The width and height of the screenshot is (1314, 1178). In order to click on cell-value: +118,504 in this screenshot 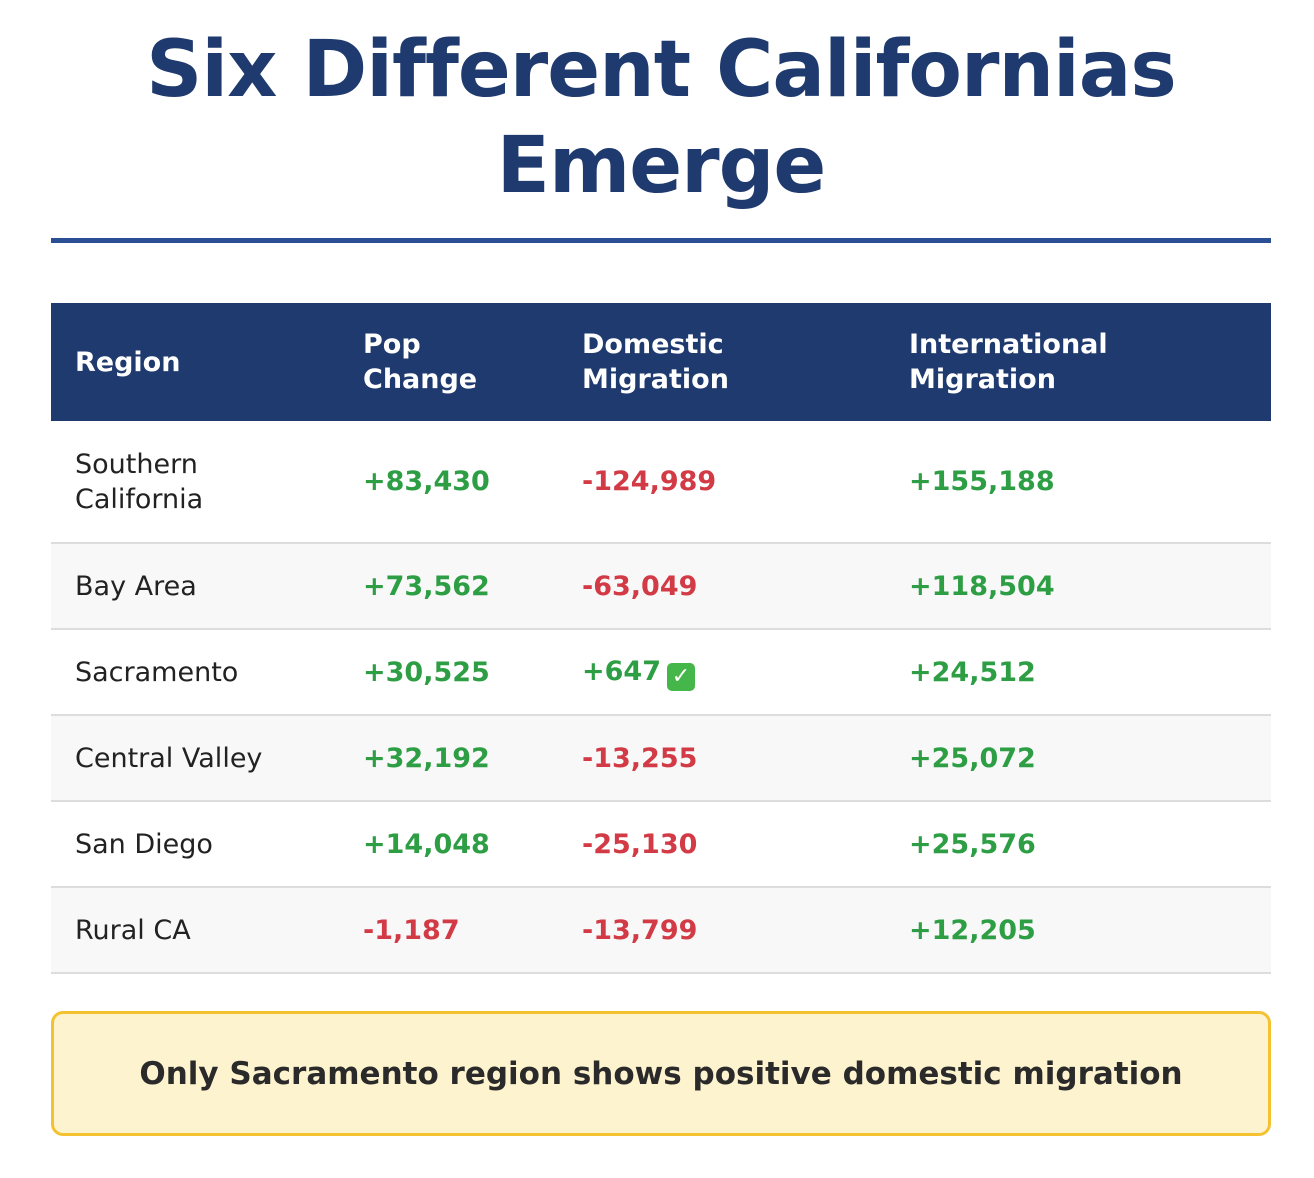, I will do `click(982, 586)`.